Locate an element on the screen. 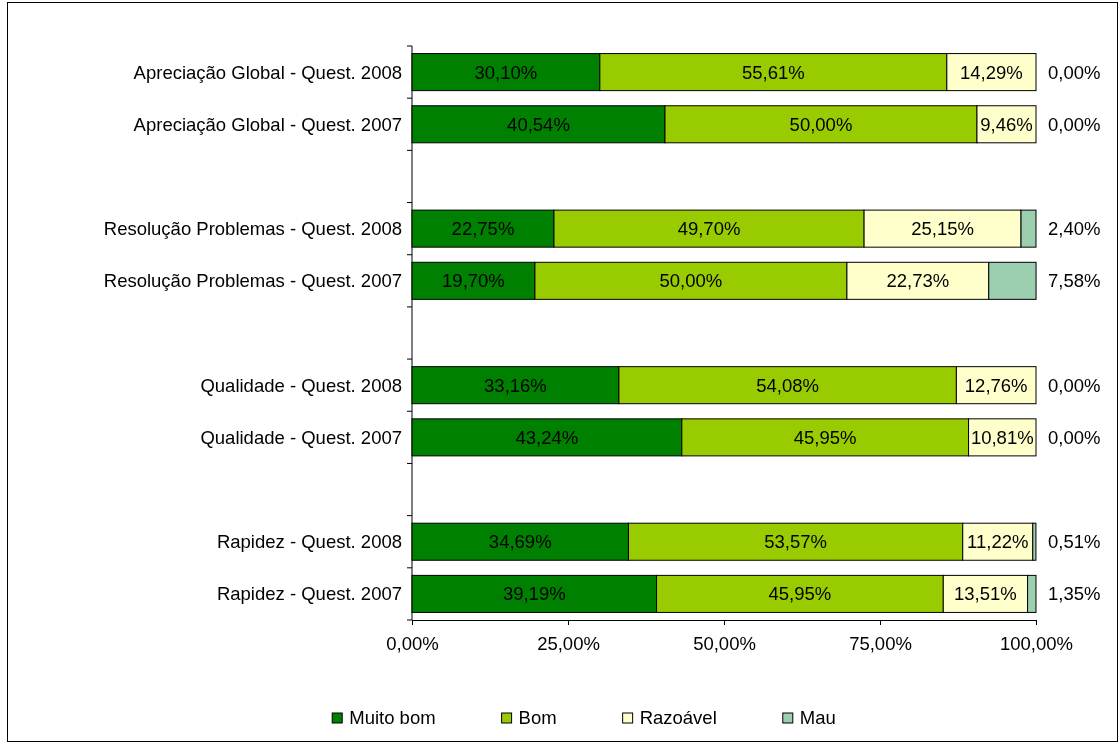  data-label: 19,70% is located at coordinates (473, 281).